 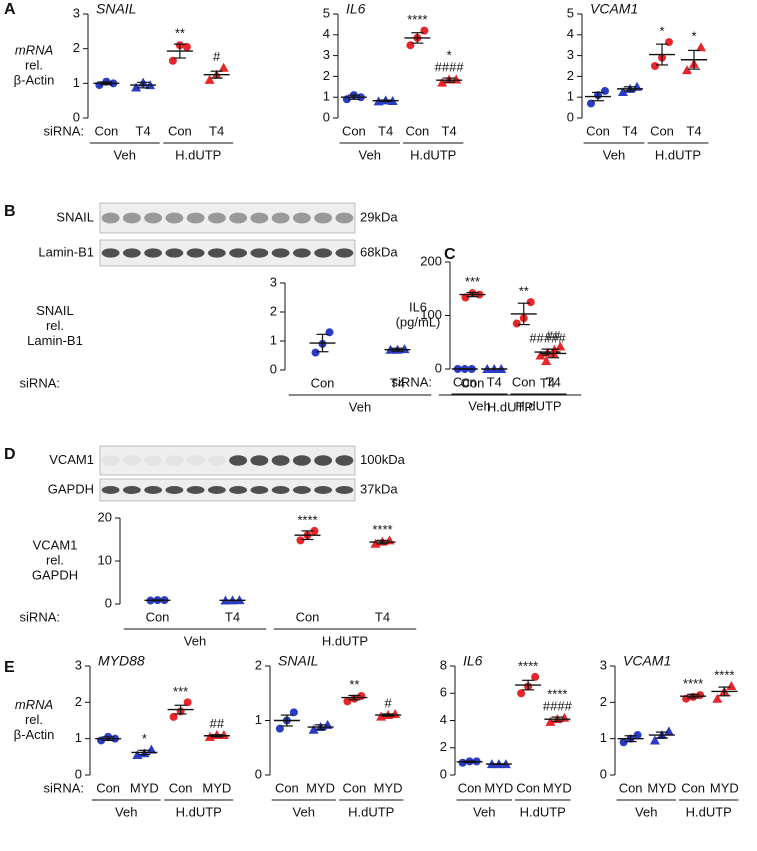 I want to click on y-axis-label: VCAM1, so click(x=55, y=544).